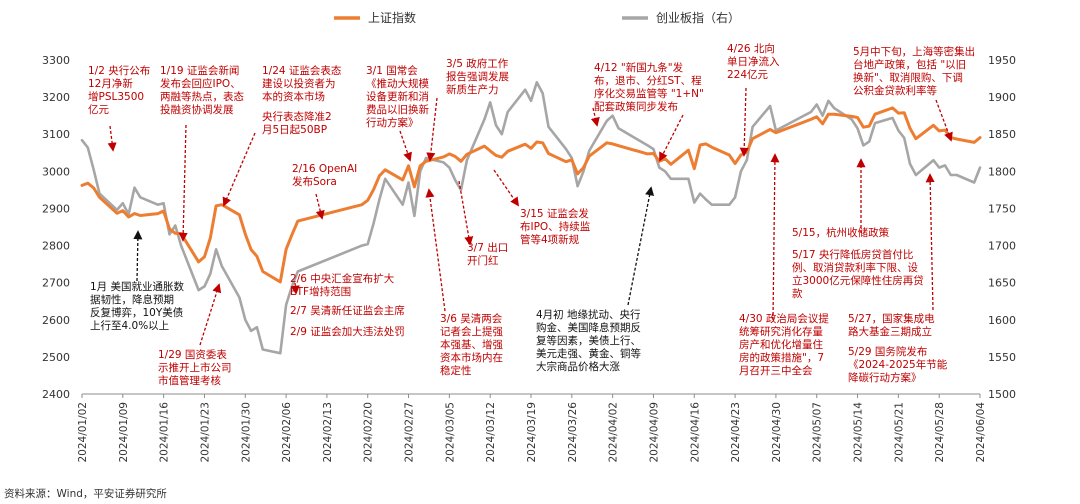  I want to click on x-tick-label: 2024/06/04, so click(981, 432).